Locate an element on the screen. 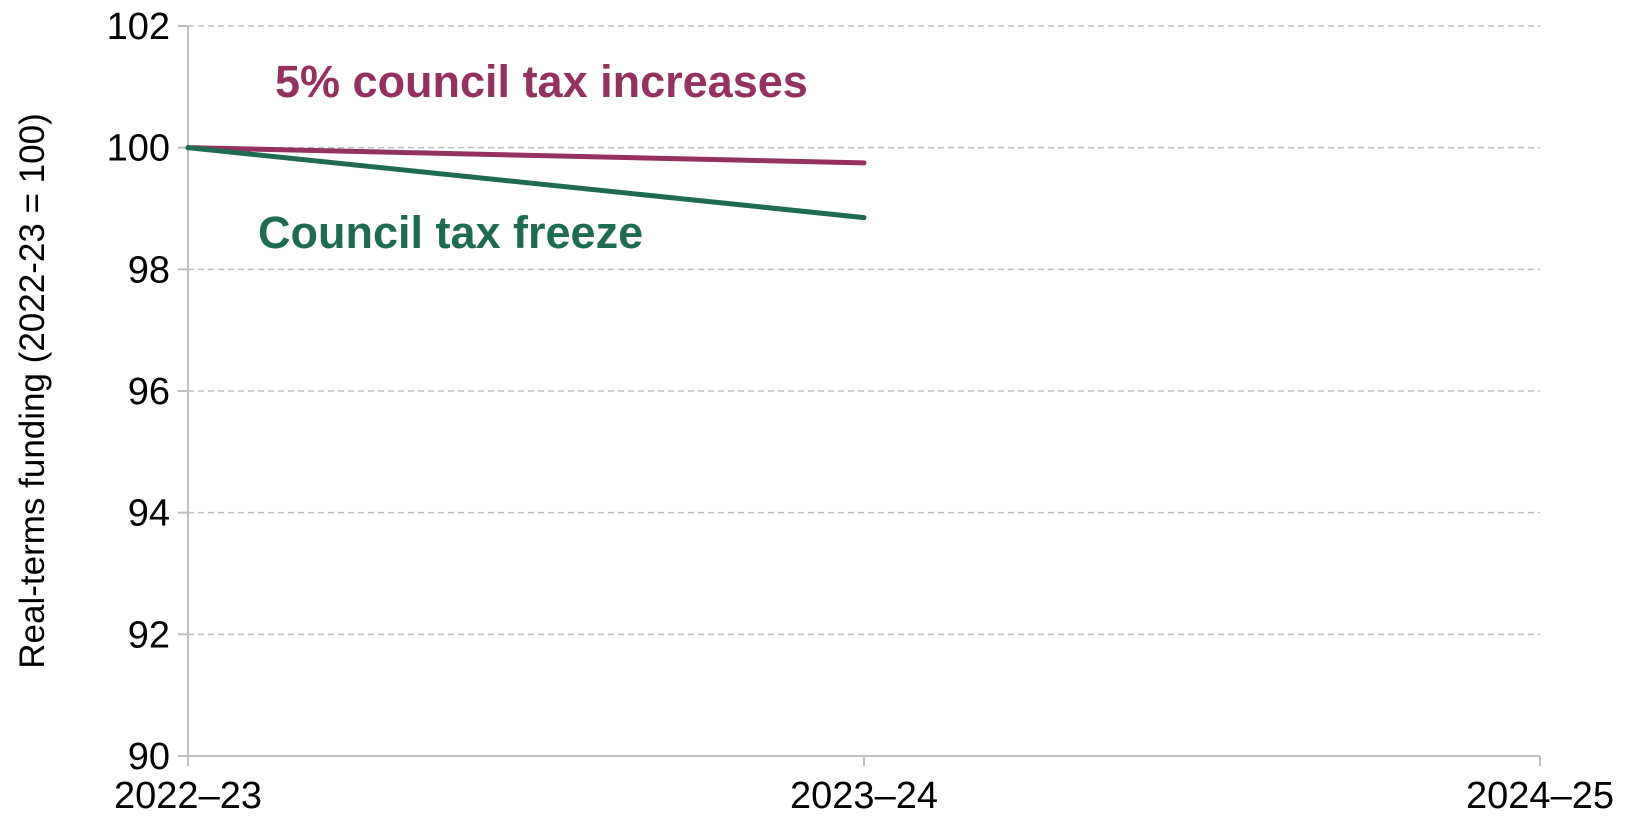  y-tick-label: 98 is located at coordinates (149, 270).